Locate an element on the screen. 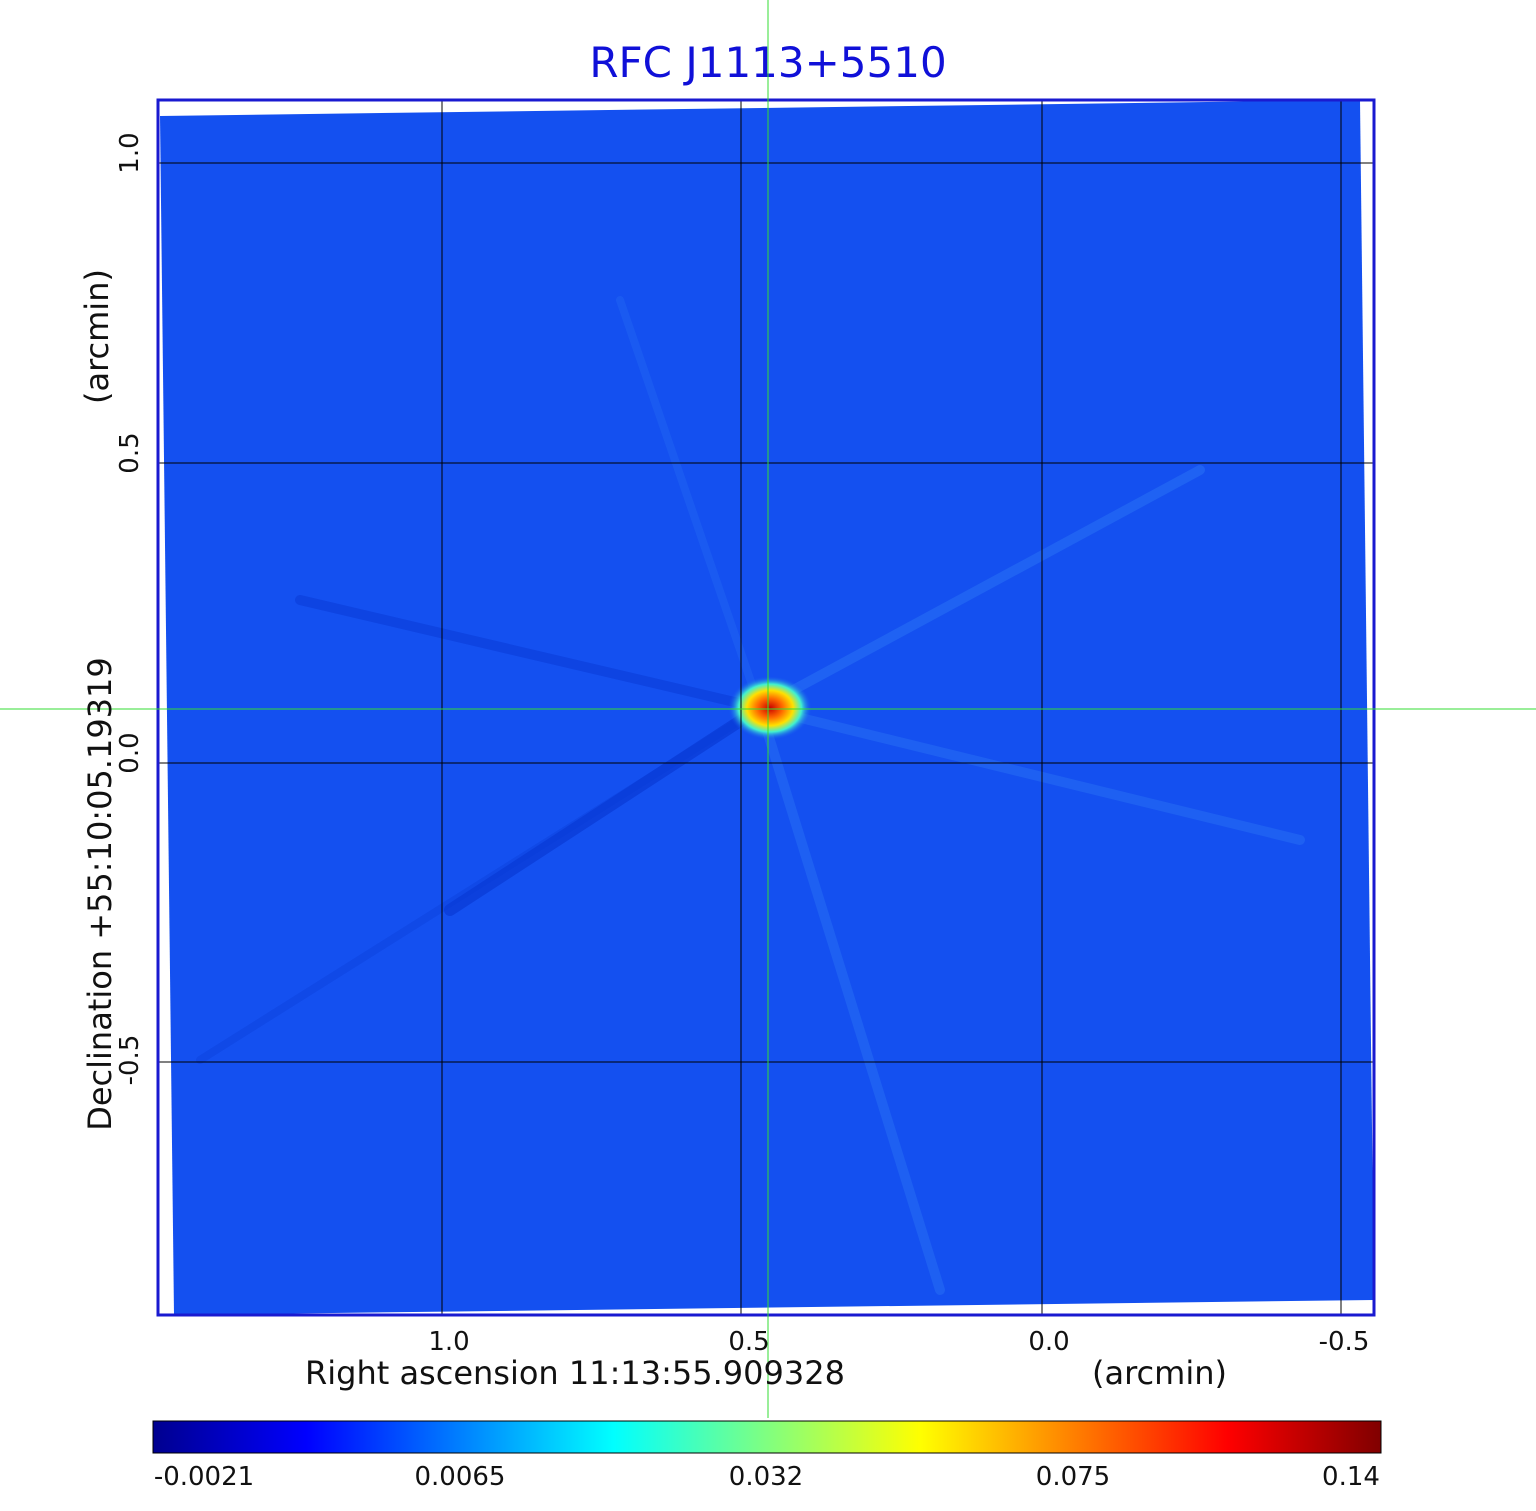 Image resolution: width=1536 pixels, height=1511 pixels. x-tick-label: -0.5 is located at coordinates (1344, 1342).